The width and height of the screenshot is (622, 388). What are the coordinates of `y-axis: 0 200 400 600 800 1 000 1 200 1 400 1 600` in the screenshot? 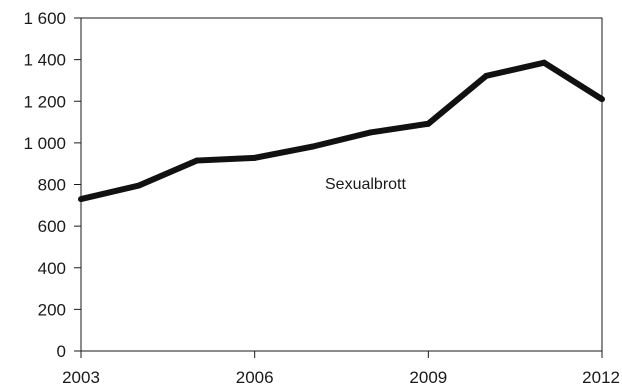 It's located at (52, 185).